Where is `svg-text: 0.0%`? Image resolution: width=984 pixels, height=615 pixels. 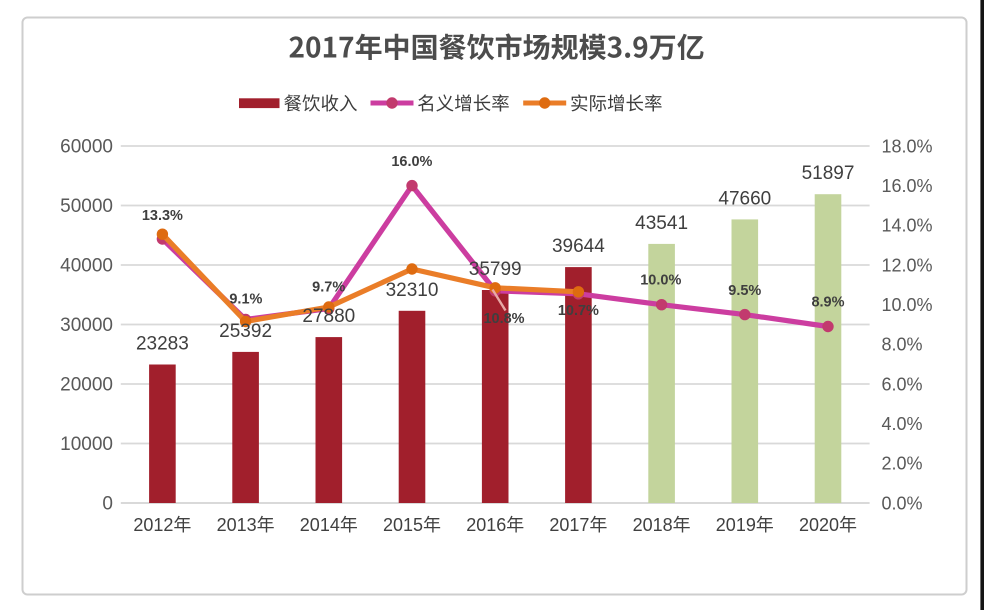 svg-text: 0.0% is located at coordinates (902, 503).